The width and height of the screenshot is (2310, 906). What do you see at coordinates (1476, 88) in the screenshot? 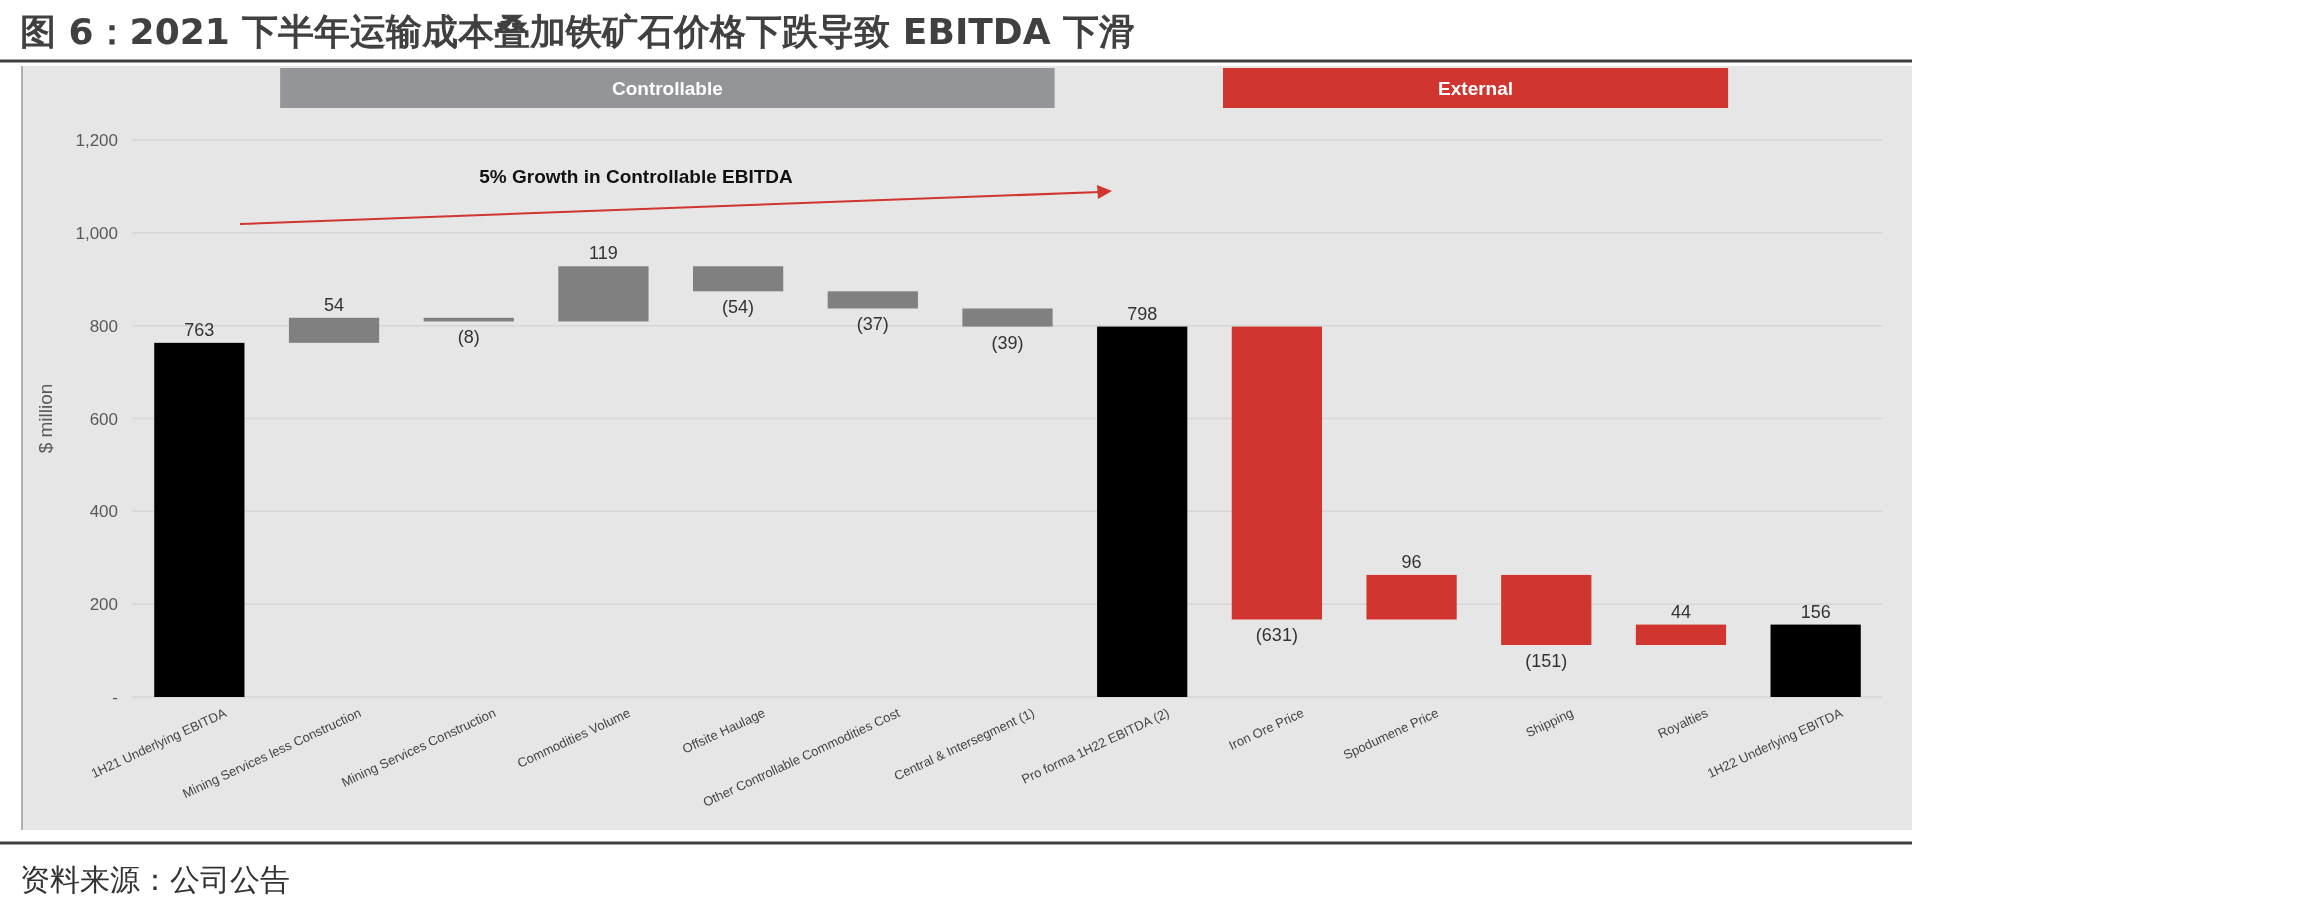
I see `text: External` at bounding box center [1476, 88].